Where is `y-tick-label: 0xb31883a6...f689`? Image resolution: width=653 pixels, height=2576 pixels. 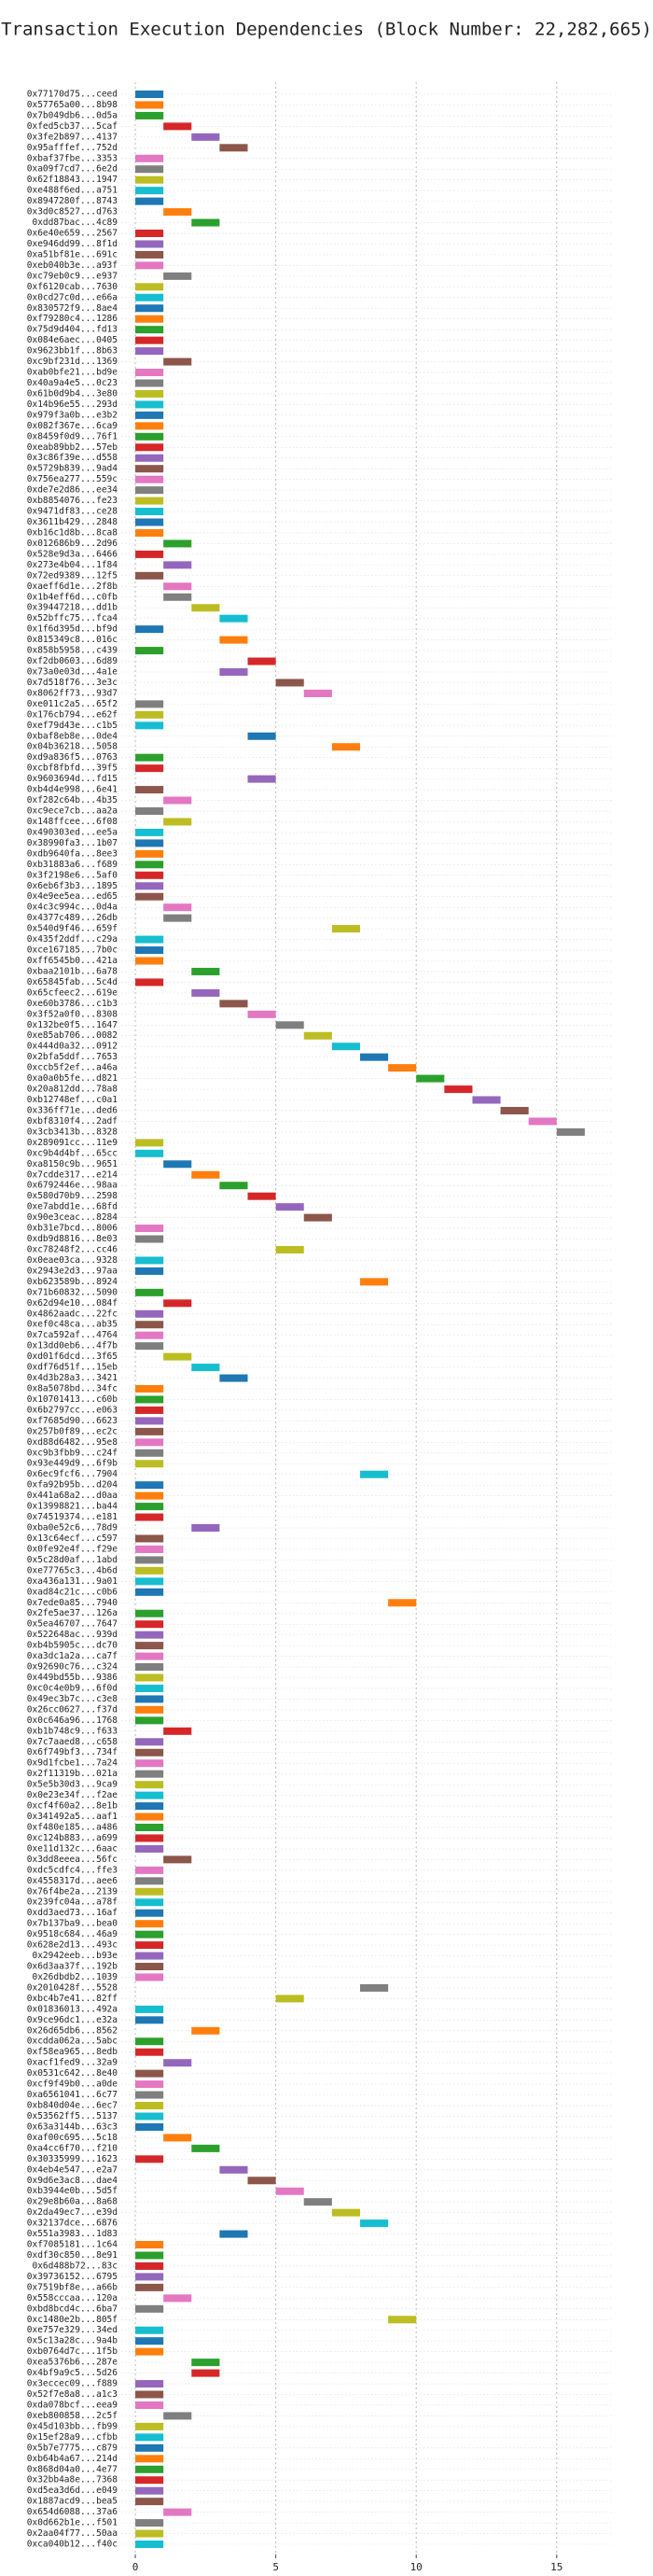 y-tick-label: 0xb31883a6...f689 is located at coordinates (72, 865).